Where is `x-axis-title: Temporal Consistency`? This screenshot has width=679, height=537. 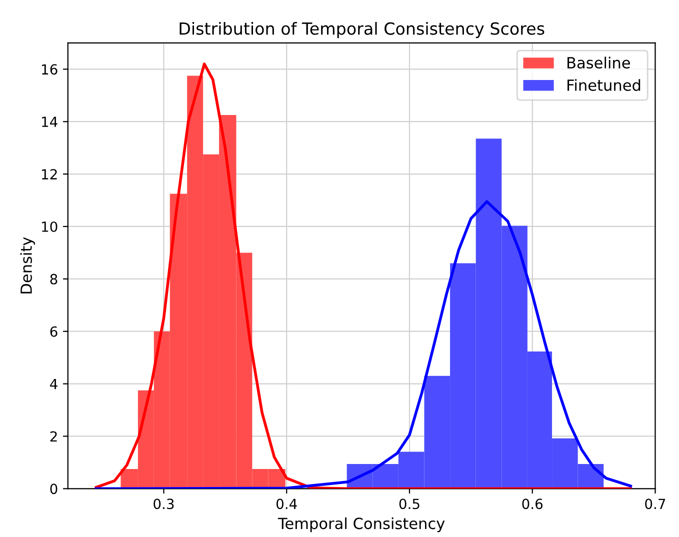
x-axis-title: Temporal Consistency is located at coordinates (361, 524).